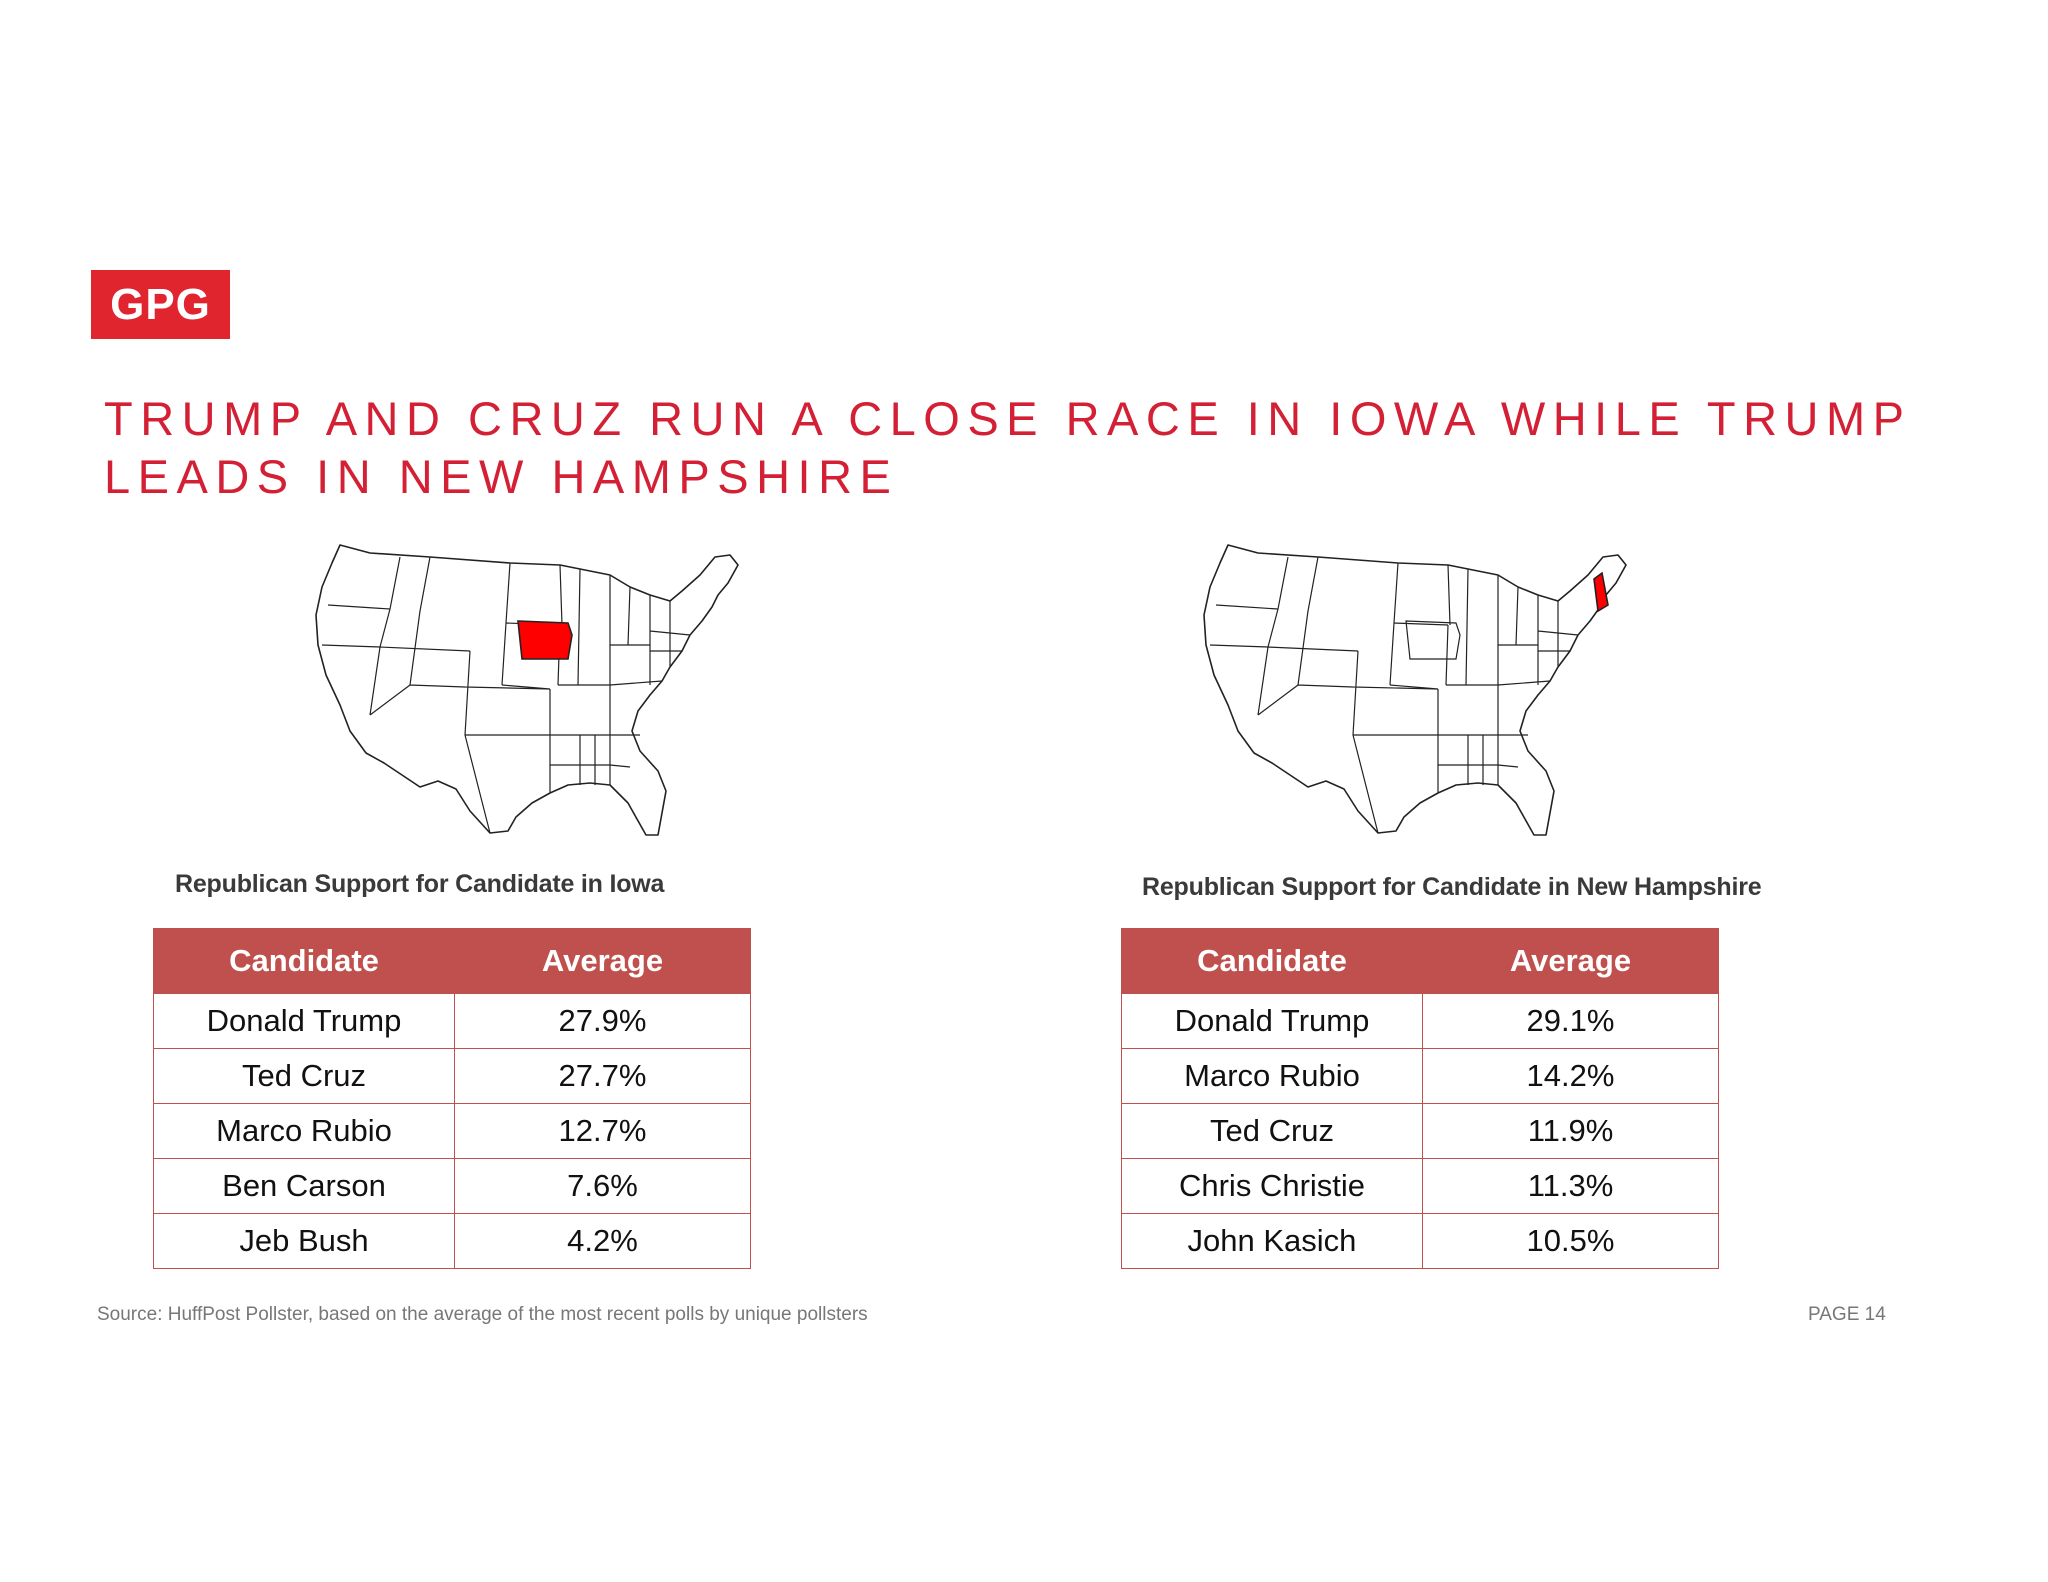 The image size is (2048, 1582). I want to click on iowa-table-caption: Republican Support for Candidate in Iowa, so click(420, 884).